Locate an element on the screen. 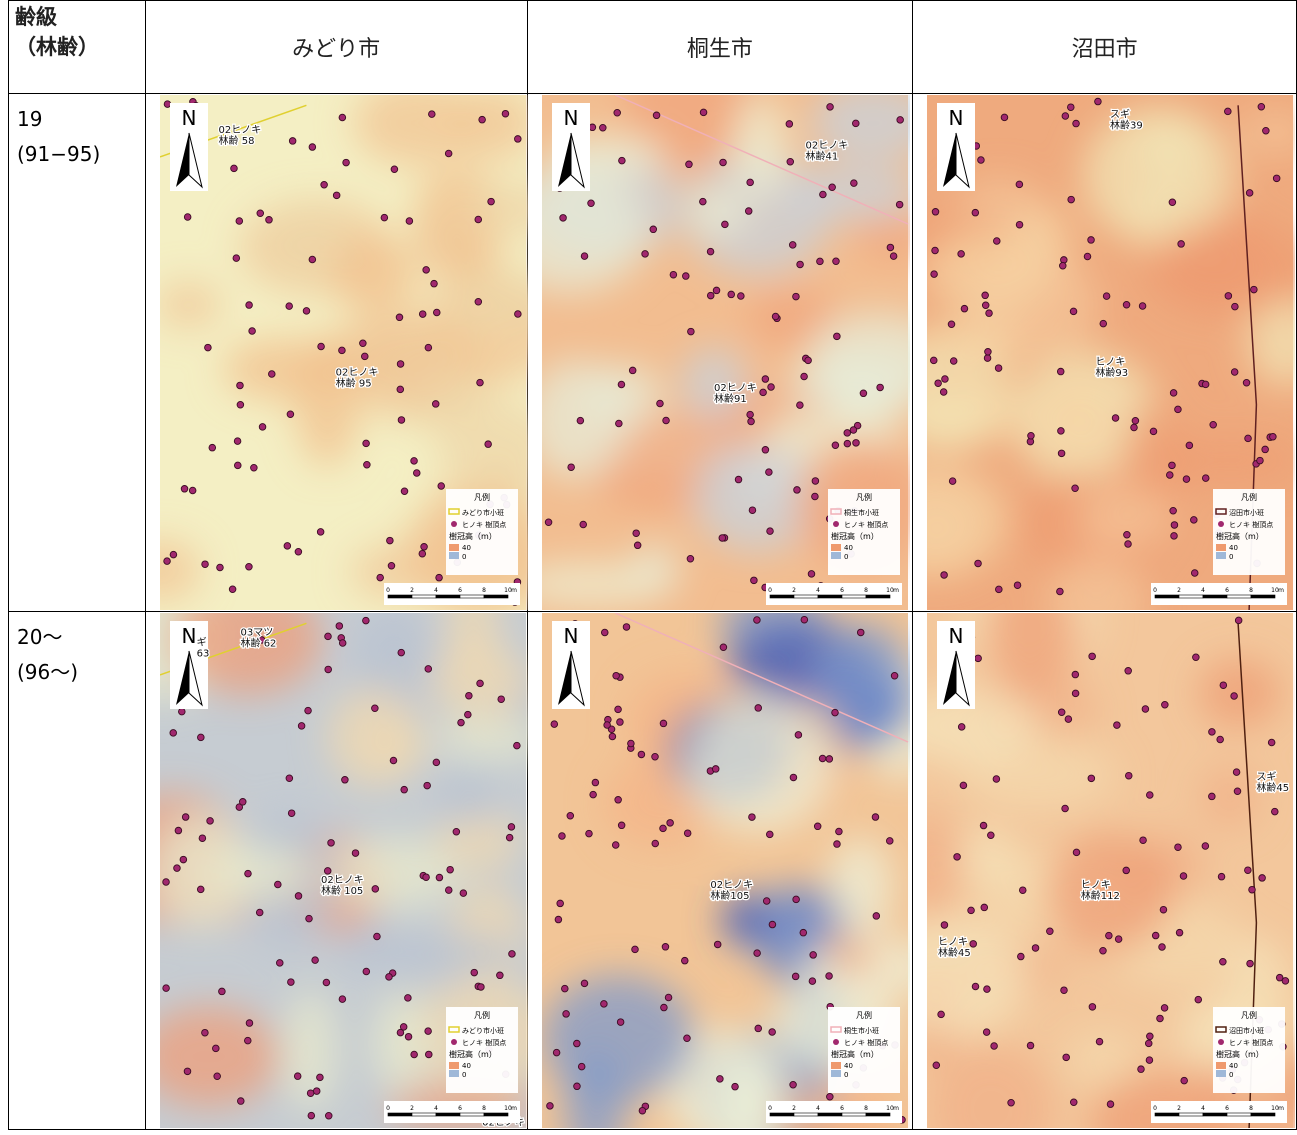 Image resolution: width=1297 pixels, height=1135 pixels. scale-label: 0 is located at coordinates (1155, 590).